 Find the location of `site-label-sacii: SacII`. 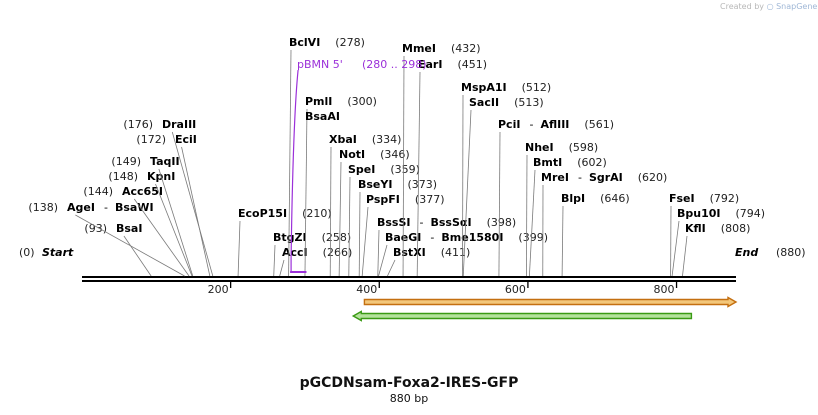

site-label-sacii: SacII is located at coordinates (484, 102).